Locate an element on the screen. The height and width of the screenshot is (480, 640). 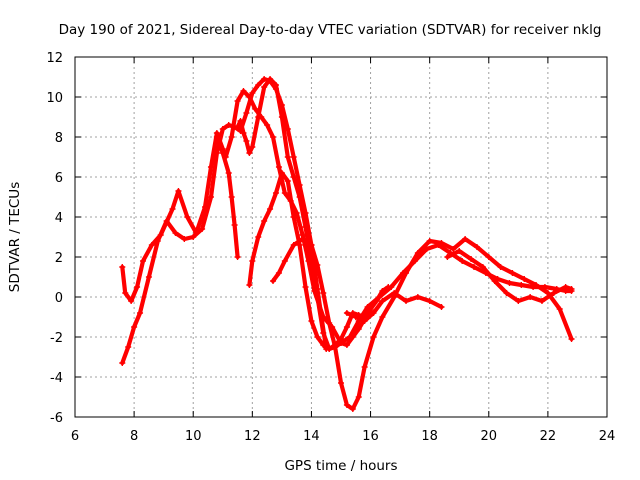
y-tick-label: 12 is located at coordinates (54, 58).